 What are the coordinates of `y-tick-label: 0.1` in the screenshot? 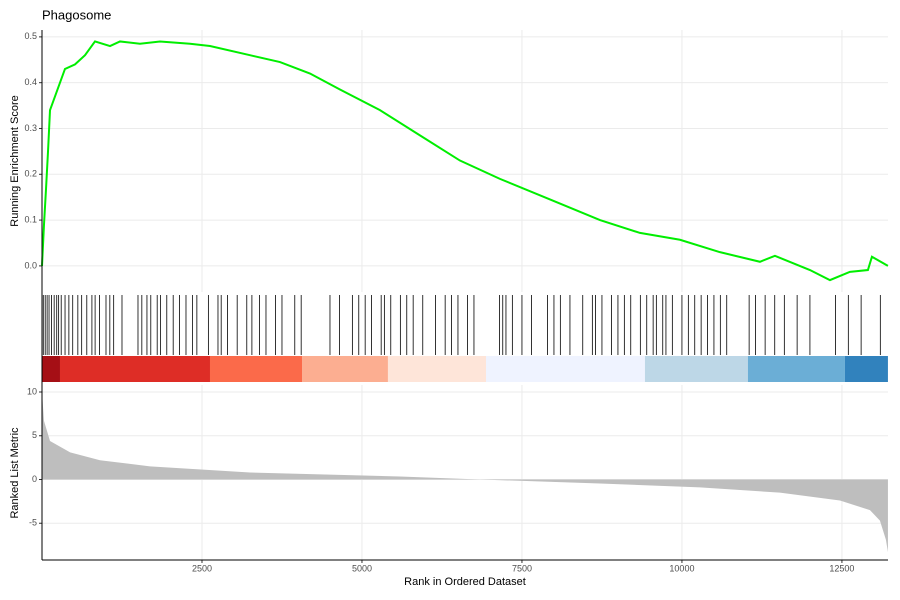 It's located at (30, 219).